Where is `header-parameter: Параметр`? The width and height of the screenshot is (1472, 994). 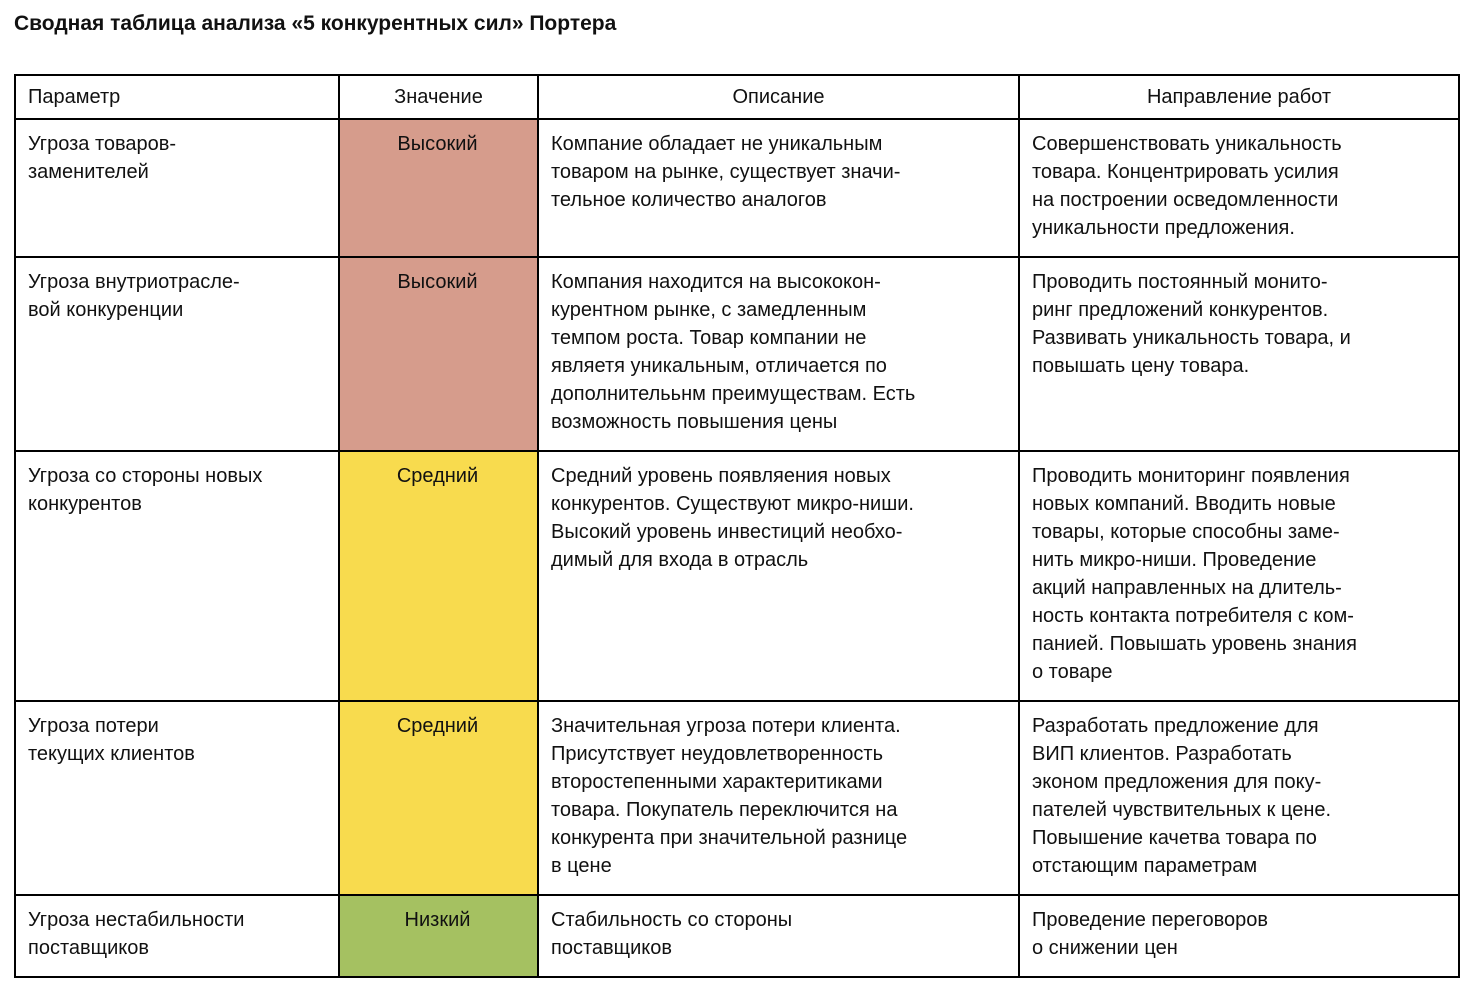 header-parameter: Параметр is located at coordinates (177, 97).